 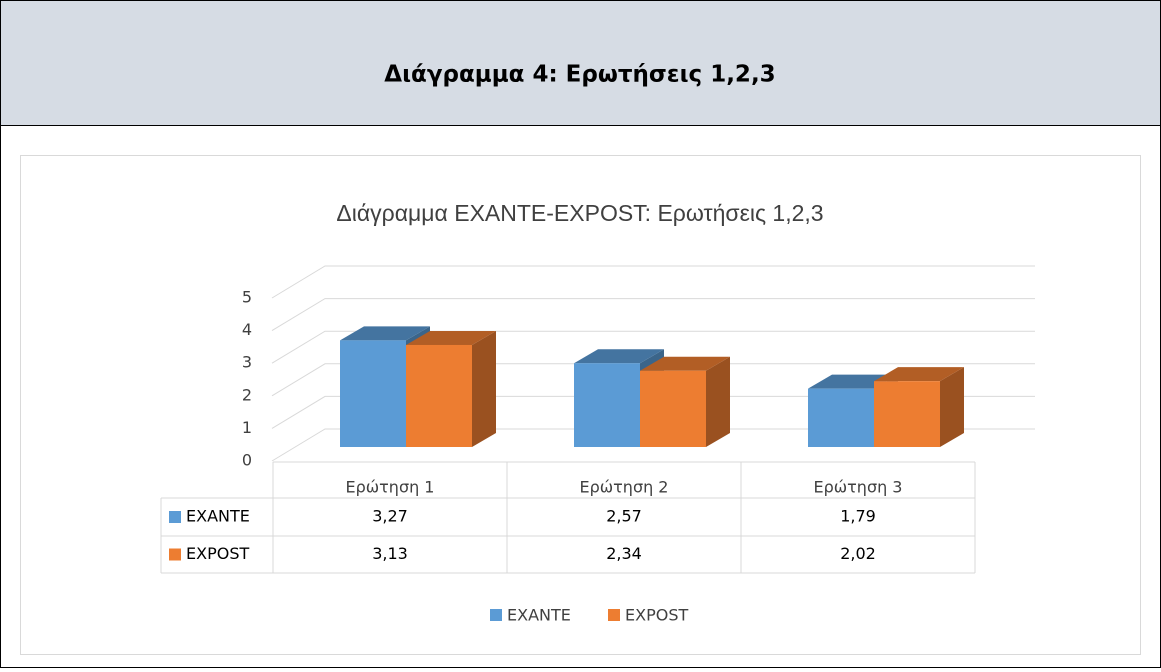 I want to click on table-value: 3,27, so click(x=390, y=516).